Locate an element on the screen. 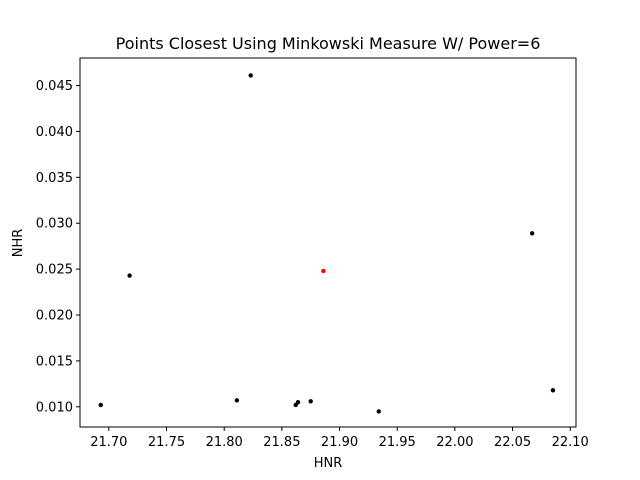 This screenshot has height=480, width=640. x-tick-label: 22.00 is located at coordinates (454, 442).